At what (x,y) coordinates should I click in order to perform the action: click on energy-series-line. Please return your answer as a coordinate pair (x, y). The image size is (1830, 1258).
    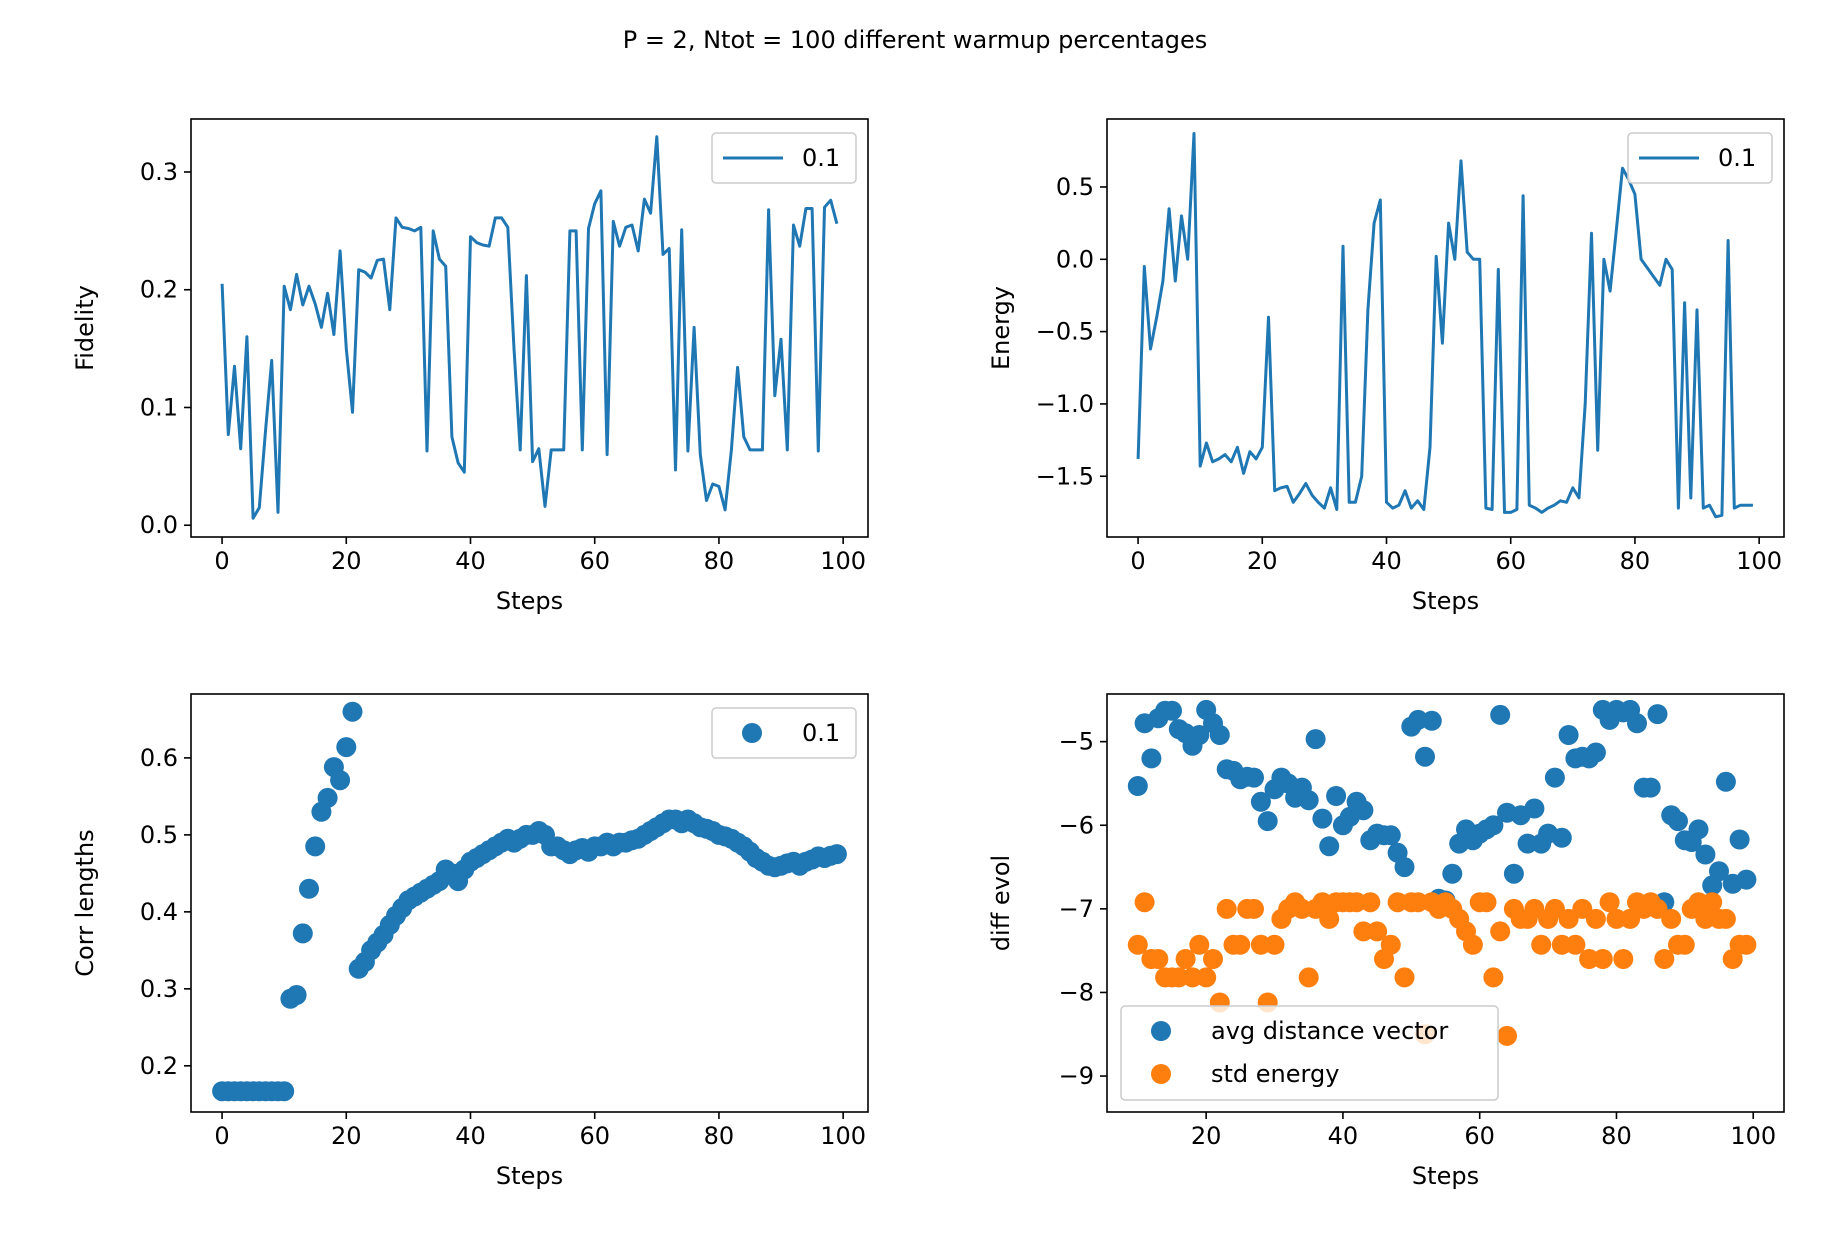
    Looking at the image, I should click on (1444, 325).